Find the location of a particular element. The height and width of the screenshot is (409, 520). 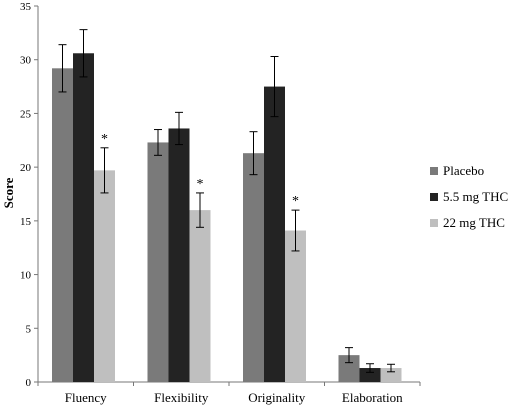

y-tick-label: 25 is located at coordinates (26, 114).